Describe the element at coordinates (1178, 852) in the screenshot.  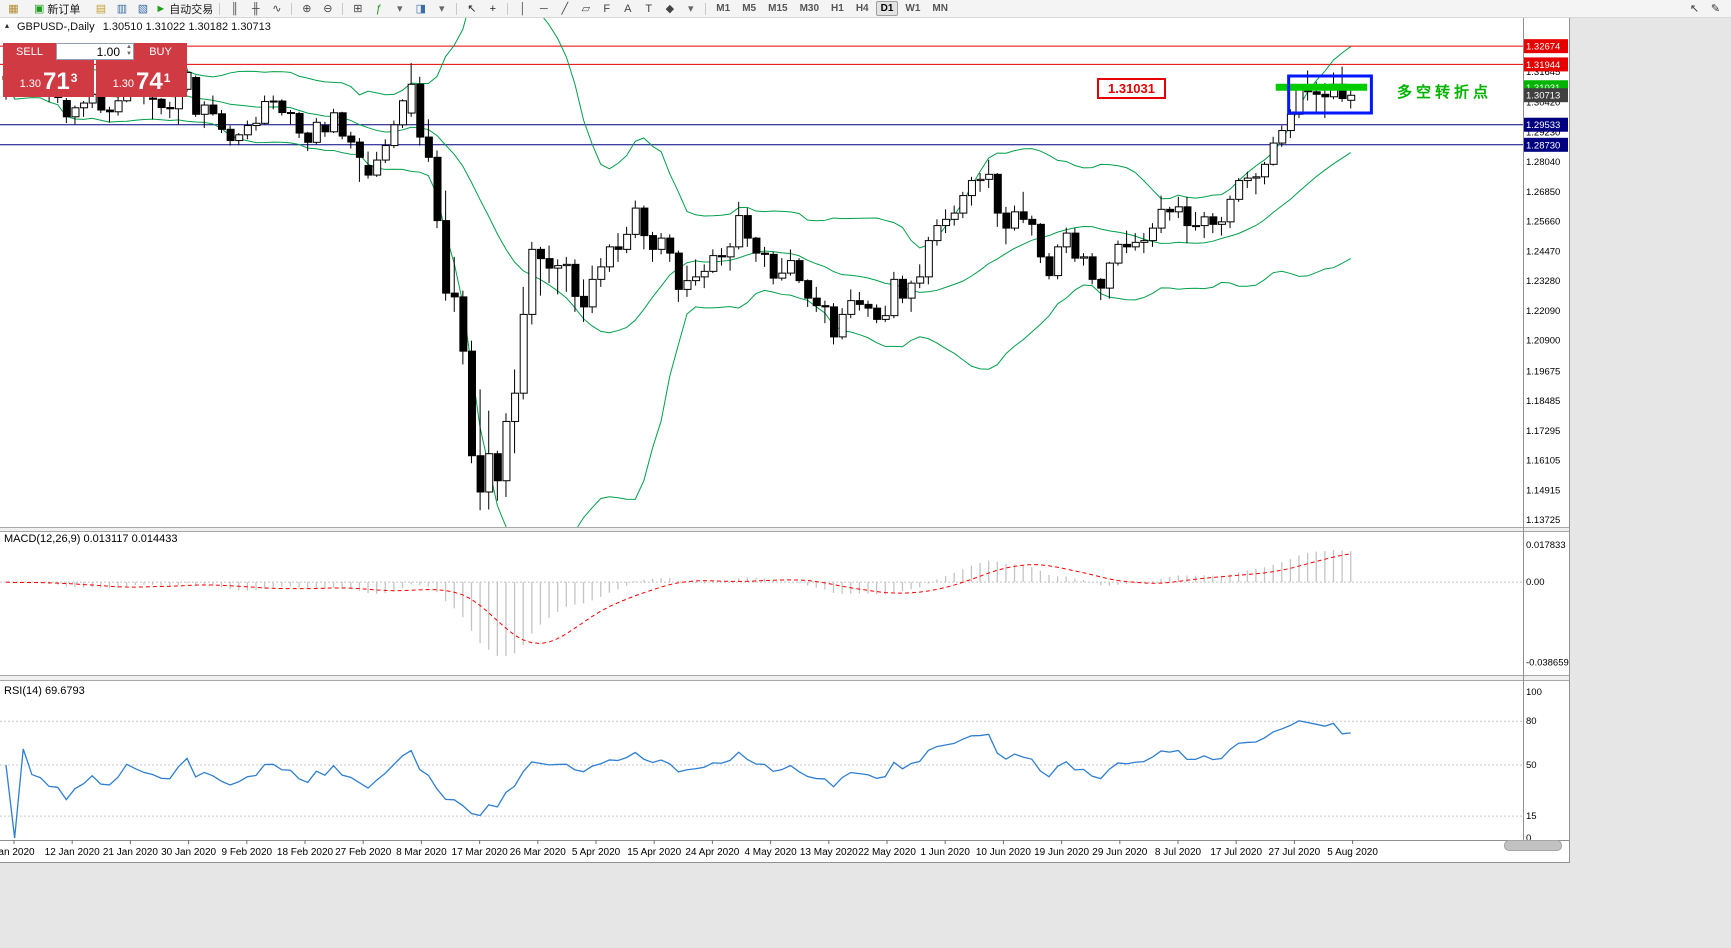
I see `svg-text: 8 Jul 2020` at that location.